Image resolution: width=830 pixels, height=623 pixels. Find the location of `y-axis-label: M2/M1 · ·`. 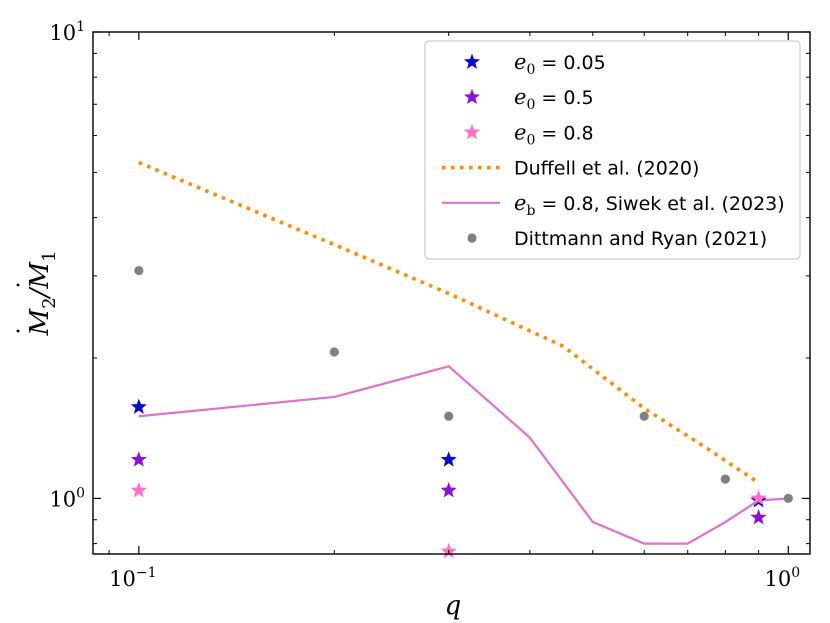

y-axis-label: M2/M1 · · is located at coordinates (33, 294).